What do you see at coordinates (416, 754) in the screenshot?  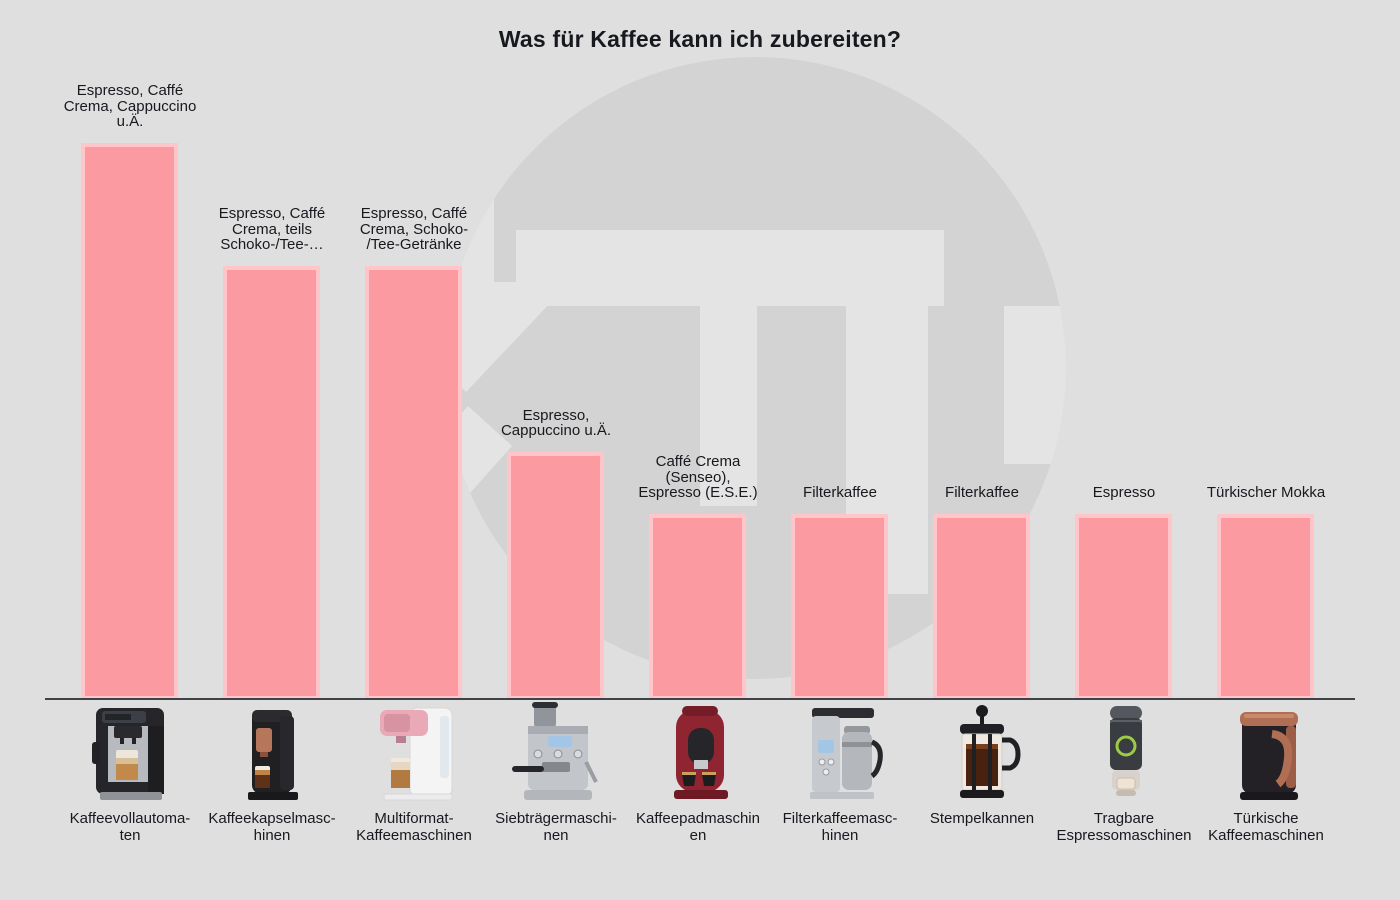 I see `multiformat-kaffeemaschine-photo` at bounding box center [416, 754].